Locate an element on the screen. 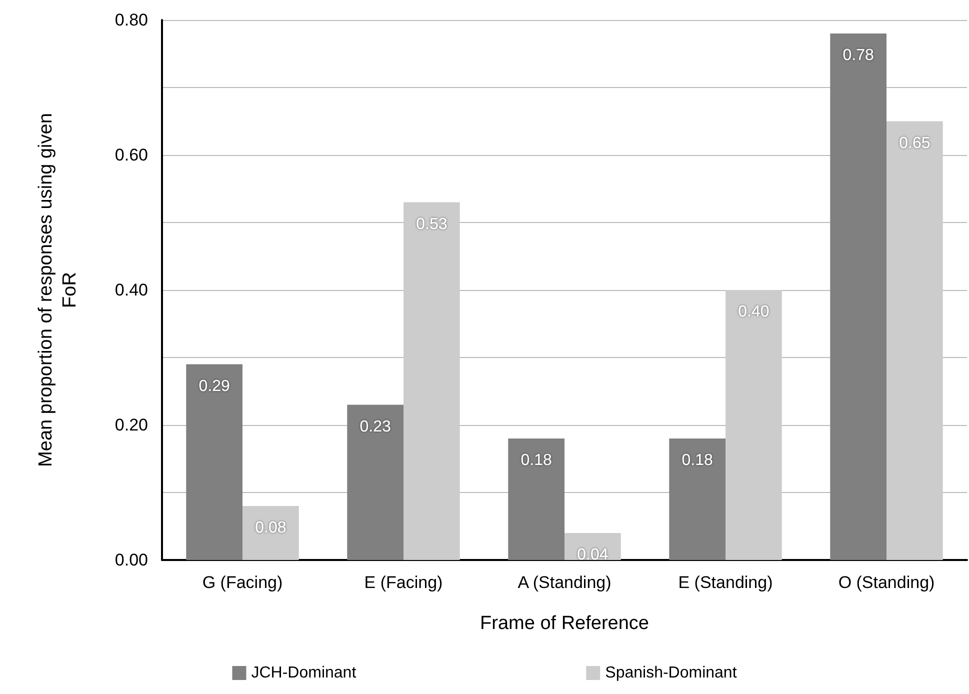  y-tick-label: 0.00 is located at coordinates (131, 560).